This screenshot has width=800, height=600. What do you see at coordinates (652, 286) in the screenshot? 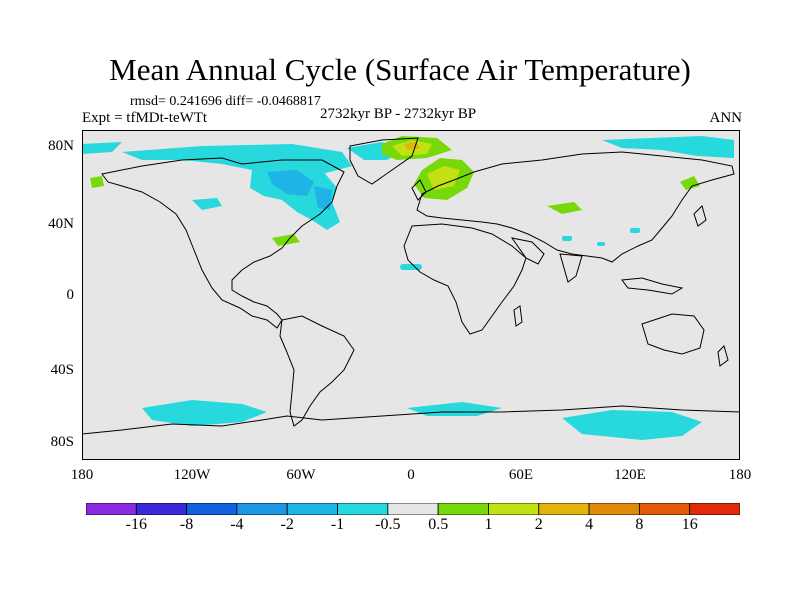
I see `coast-indonesia` at bounding box center [652, 286].